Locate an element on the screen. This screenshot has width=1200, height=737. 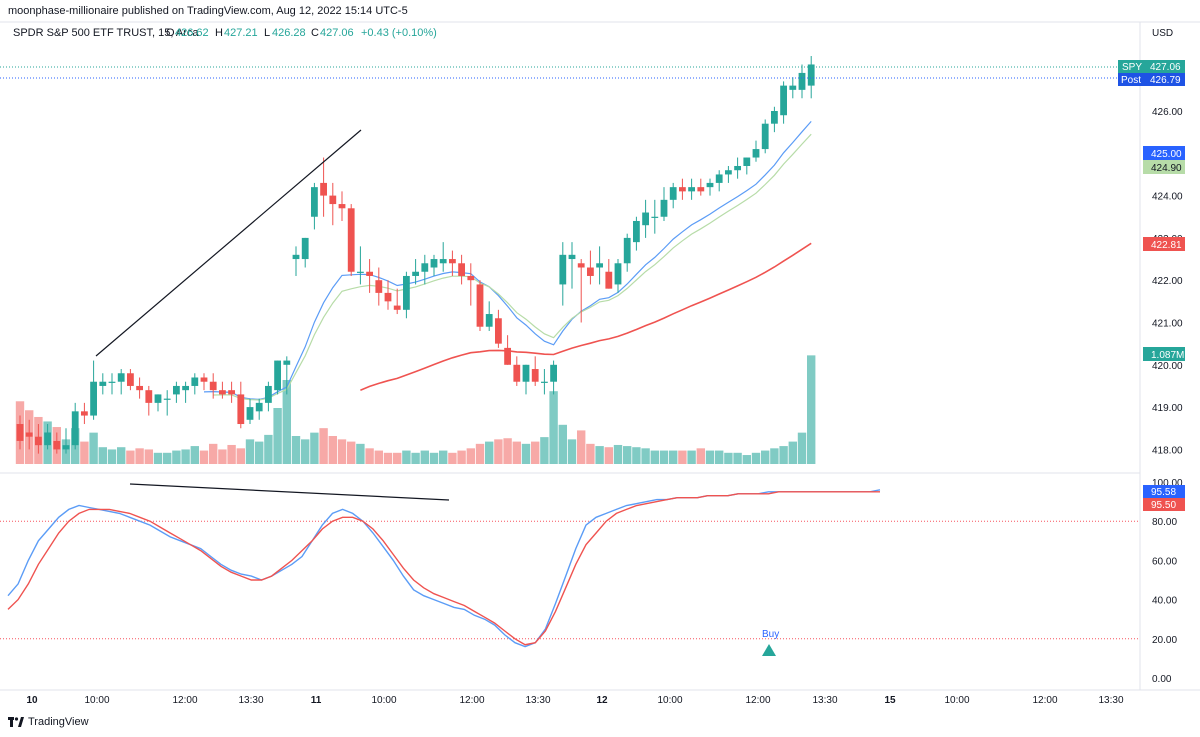
buy-arrow-icon is located at coordinates (769, 650).